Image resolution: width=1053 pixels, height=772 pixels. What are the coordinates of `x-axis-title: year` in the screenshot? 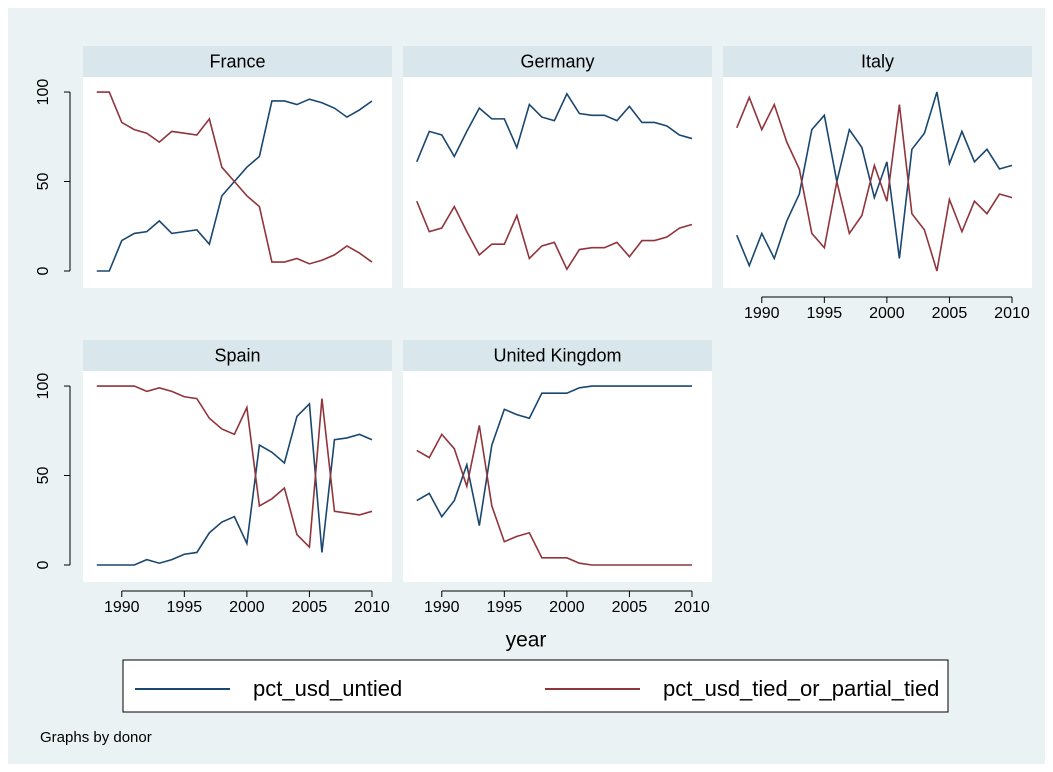 It's located at (526, 640).